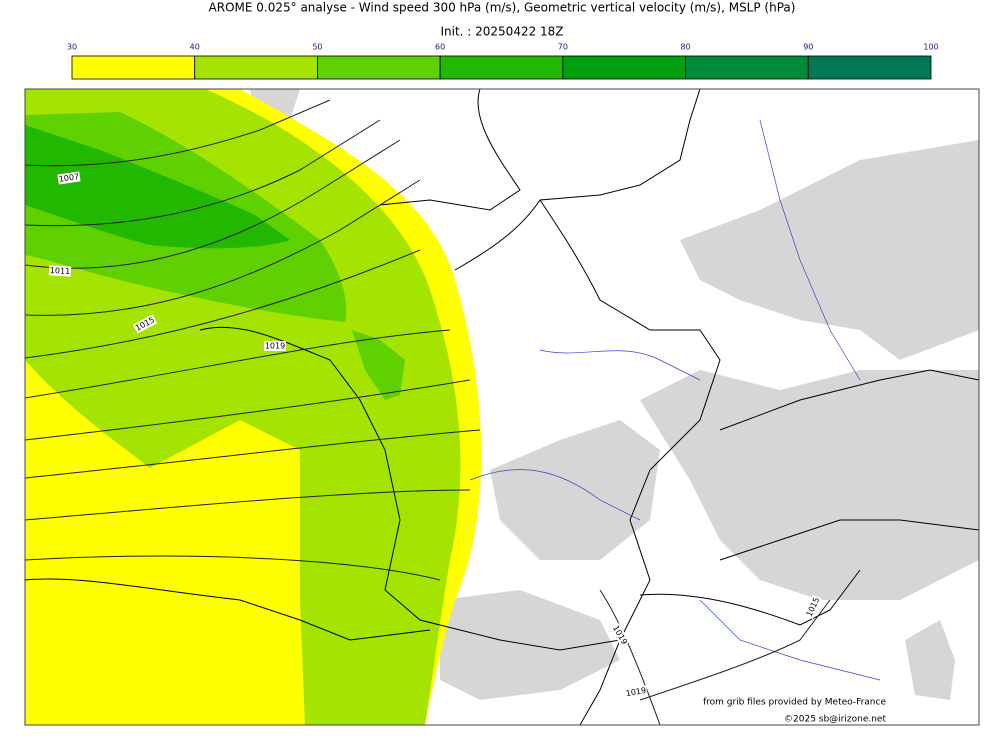  What do you see at coordinates (72, 47) in the screenshot?
I see `colorbar-tick-label: 30` at bounding box center [72, 47].